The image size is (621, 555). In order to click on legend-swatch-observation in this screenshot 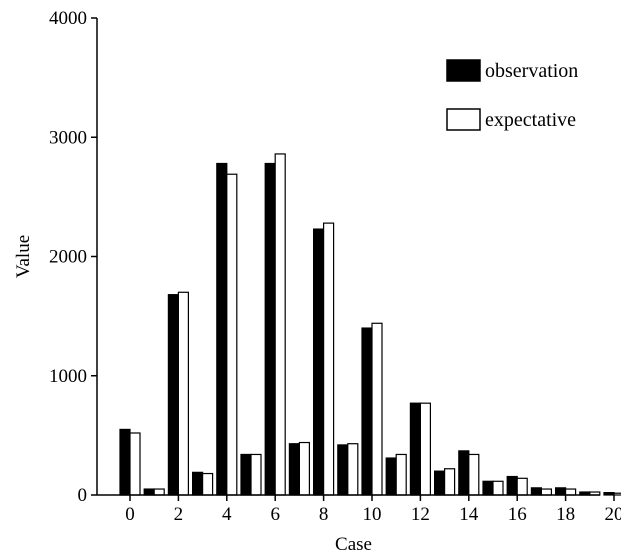, I will do `click(463, 70)`.